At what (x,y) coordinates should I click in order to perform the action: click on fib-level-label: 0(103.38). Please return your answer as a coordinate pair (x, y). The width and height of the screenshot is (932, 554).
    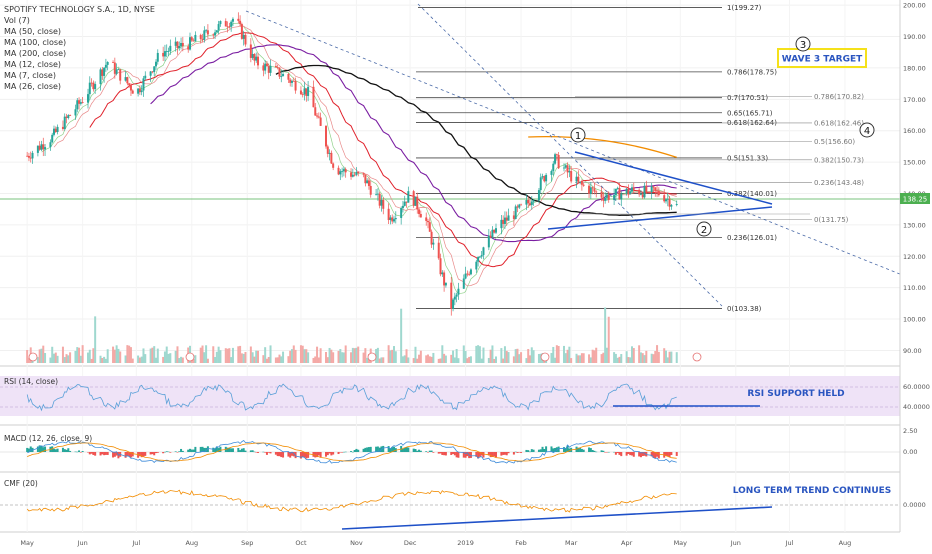
    Looking at the image, I should click on (744, 309).